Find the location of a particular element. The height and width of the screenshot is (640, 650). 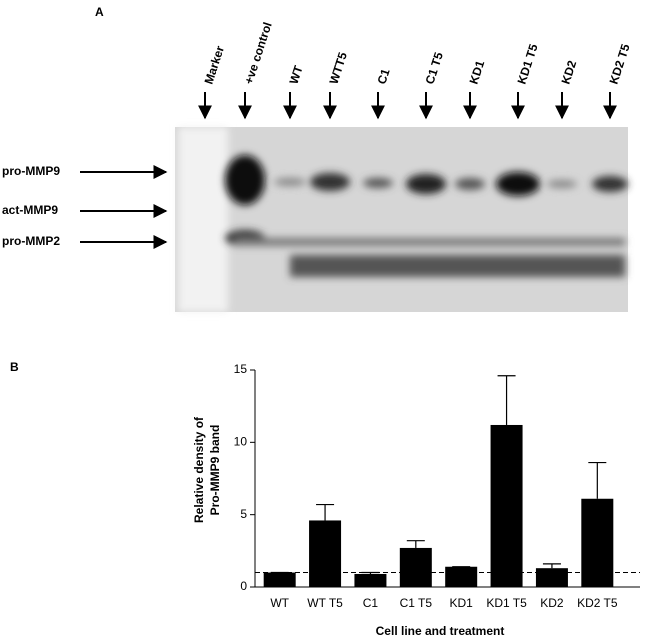

lane-label: KD1 T5 is located at coordinates (528, 64).